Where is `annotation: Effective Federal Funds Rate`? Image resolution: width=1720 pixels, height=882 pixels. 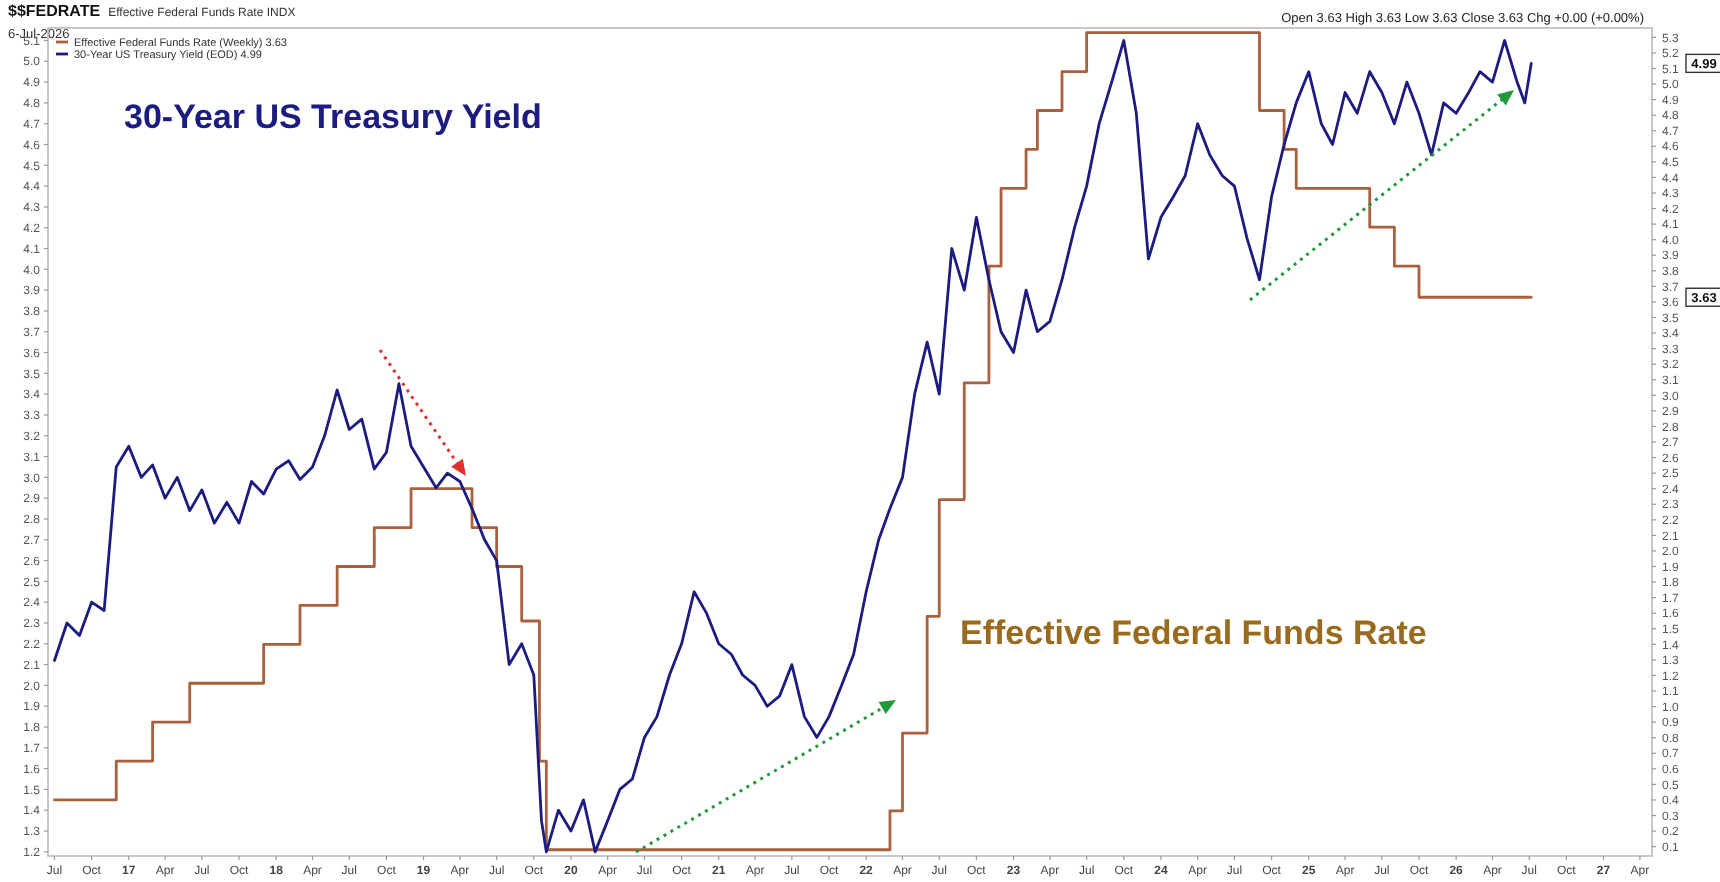
annotation: Effective Federal Funds Rate is located at coordinates (1193, 633).